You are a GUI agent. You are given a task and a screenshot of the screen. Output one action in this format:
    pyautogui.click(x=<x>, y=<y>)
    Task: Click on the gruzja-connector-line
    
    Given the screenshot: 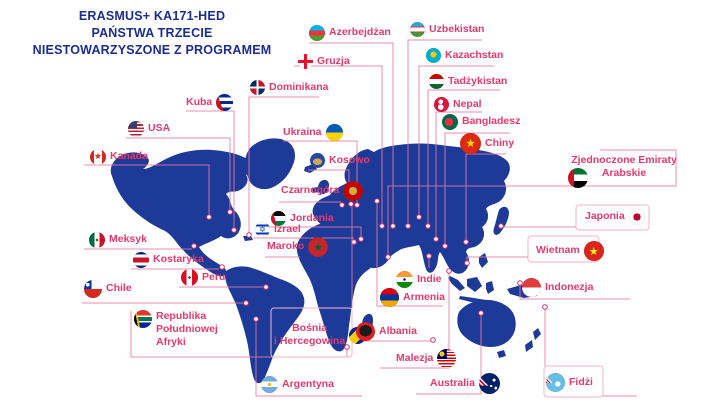 What is the action you would take?
    pyautogui.click(x=338, y=145)
    